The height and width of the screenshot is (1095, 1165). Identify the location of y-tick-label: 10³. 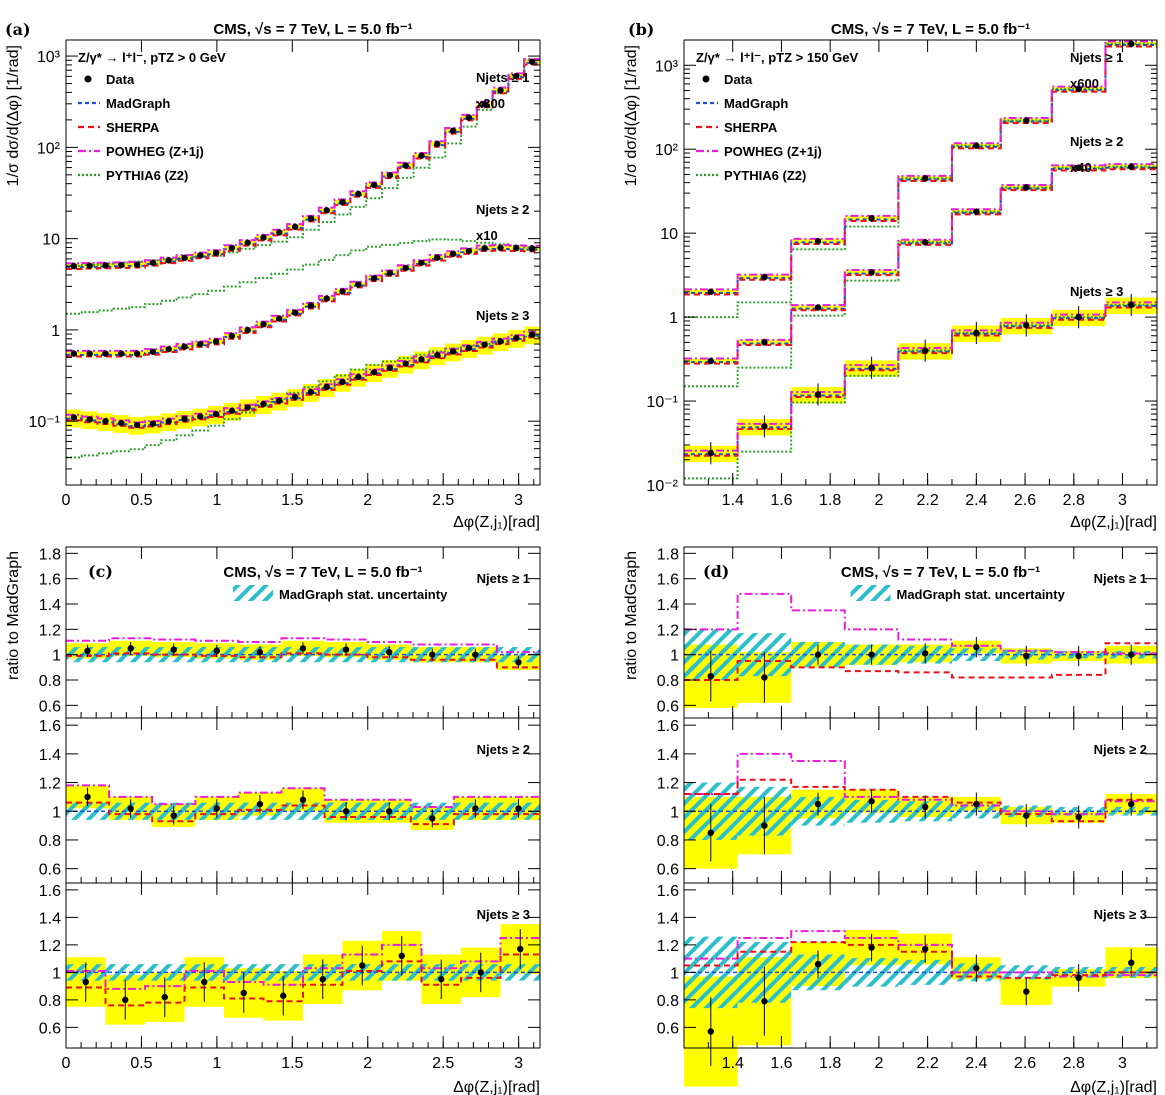
(49, 57).